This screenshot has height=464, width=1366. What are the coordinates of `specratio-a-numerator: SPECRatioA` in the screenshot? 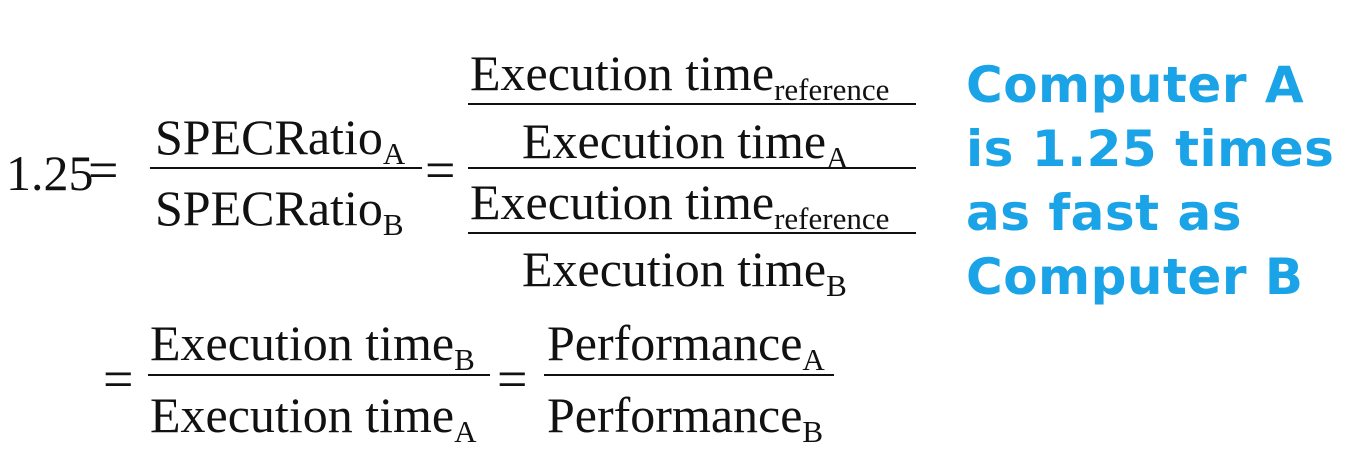 It's located at (280, 140).